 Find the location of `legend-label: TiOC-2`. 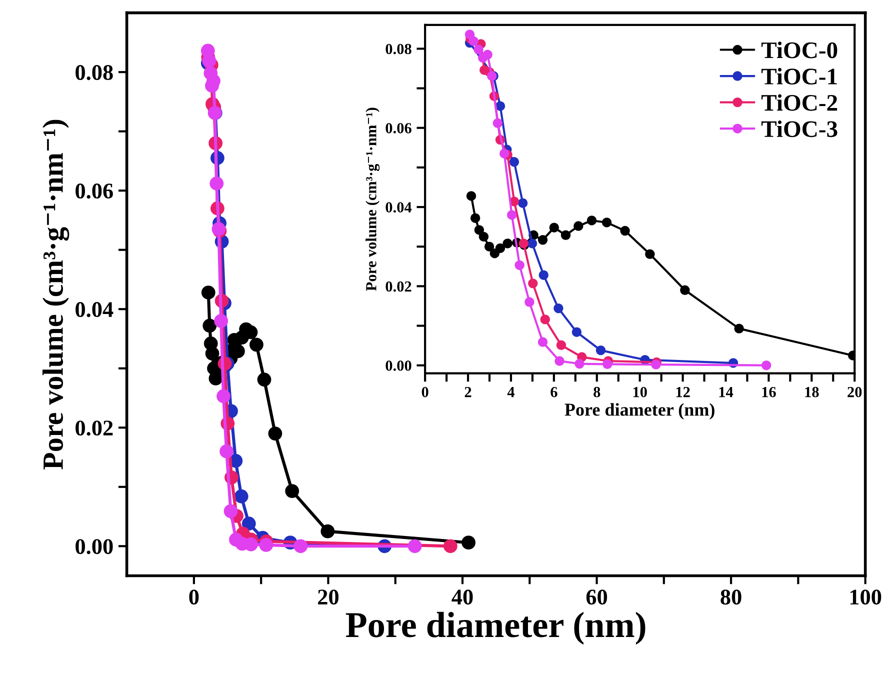

legend-label: TiOC-2 is located at coordinates (799, 102).